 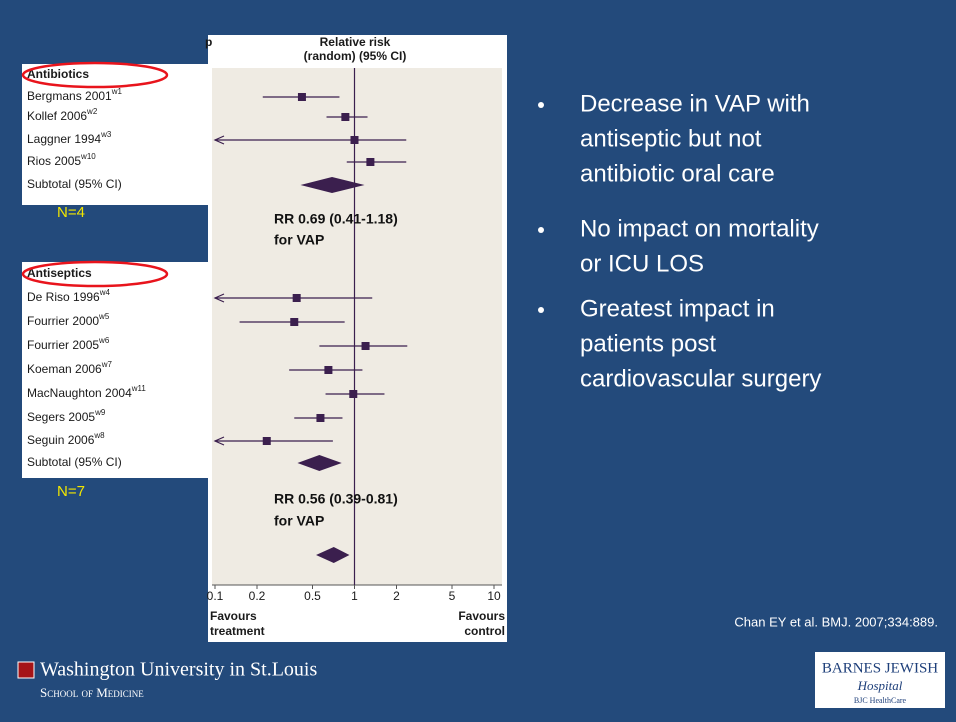 I want to click on bullet-text: antiseptic but not, so click(x=671, y=138).